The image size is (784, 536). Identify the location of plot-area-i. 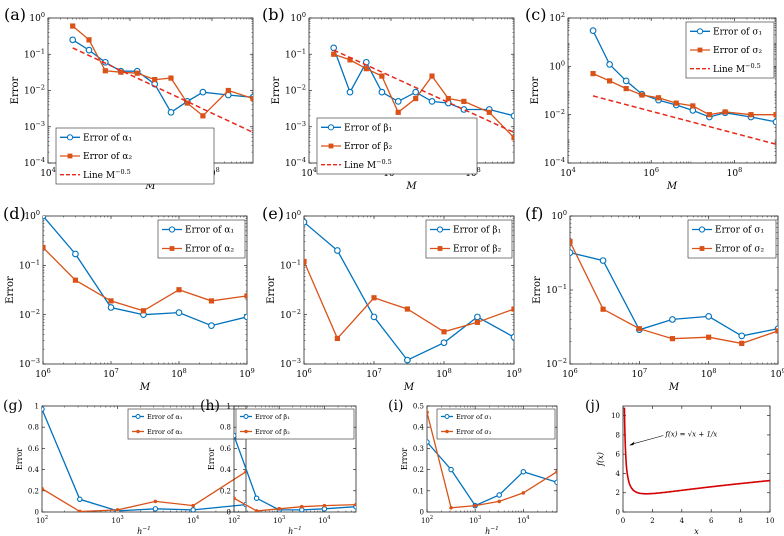
(492, 460).